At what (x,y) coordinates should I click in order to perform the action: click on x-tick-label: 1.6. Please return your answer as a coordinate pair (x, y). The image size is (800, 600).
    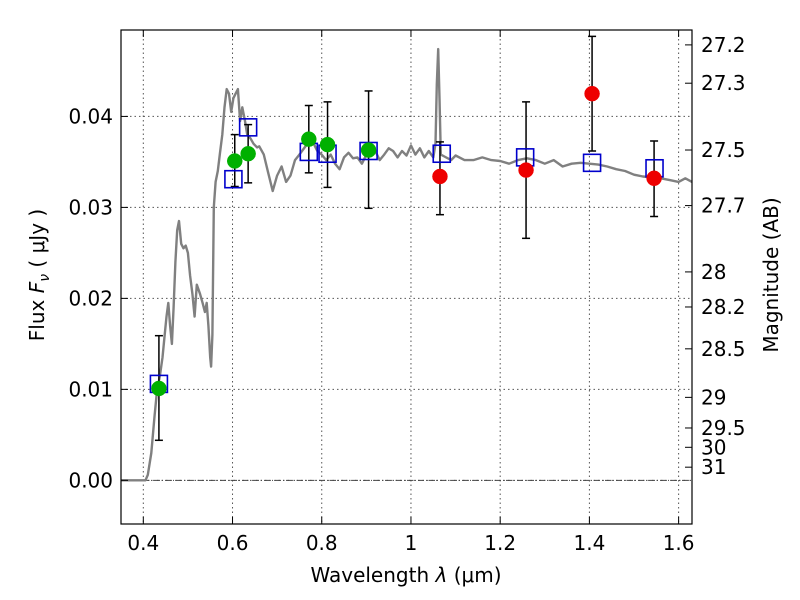
    Looking at the image, I should click on (679, 543).